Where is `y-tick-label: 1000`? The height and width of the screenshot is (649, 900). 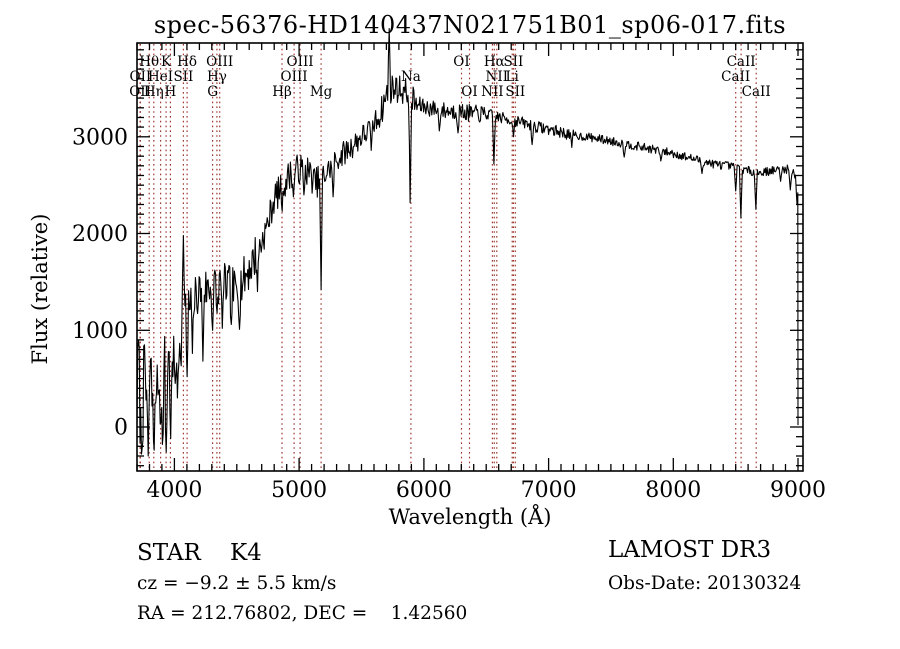 y-tick-label: 1000 is located at coordinates (100, 331).